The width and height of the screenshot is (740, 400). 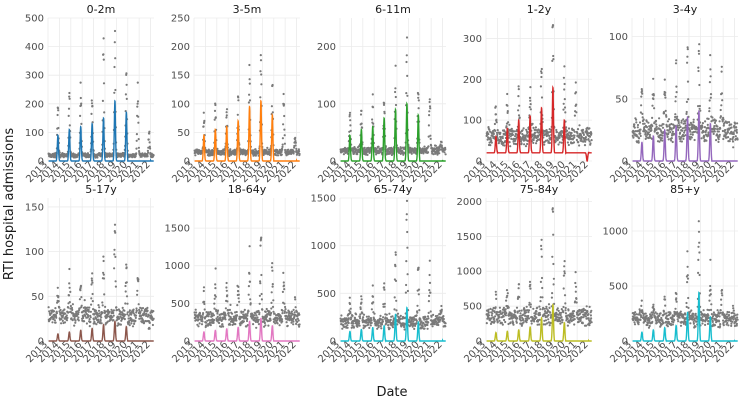 What do you see at coordinates (9, 204) in the screenshot?
I see `y-axis-label: RTI hospital admissions` at bounding box center [9, 204].